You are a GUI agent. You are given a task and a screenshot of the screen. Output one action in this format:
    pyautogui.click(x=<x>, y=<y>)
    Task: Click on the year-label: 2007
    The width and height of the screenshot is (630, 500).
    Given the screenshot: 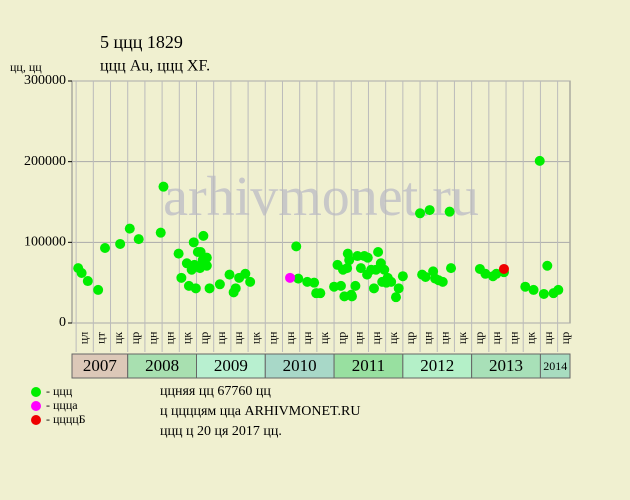 What is the action you would take?
    pyautogui.click(x=100, y=365)
    